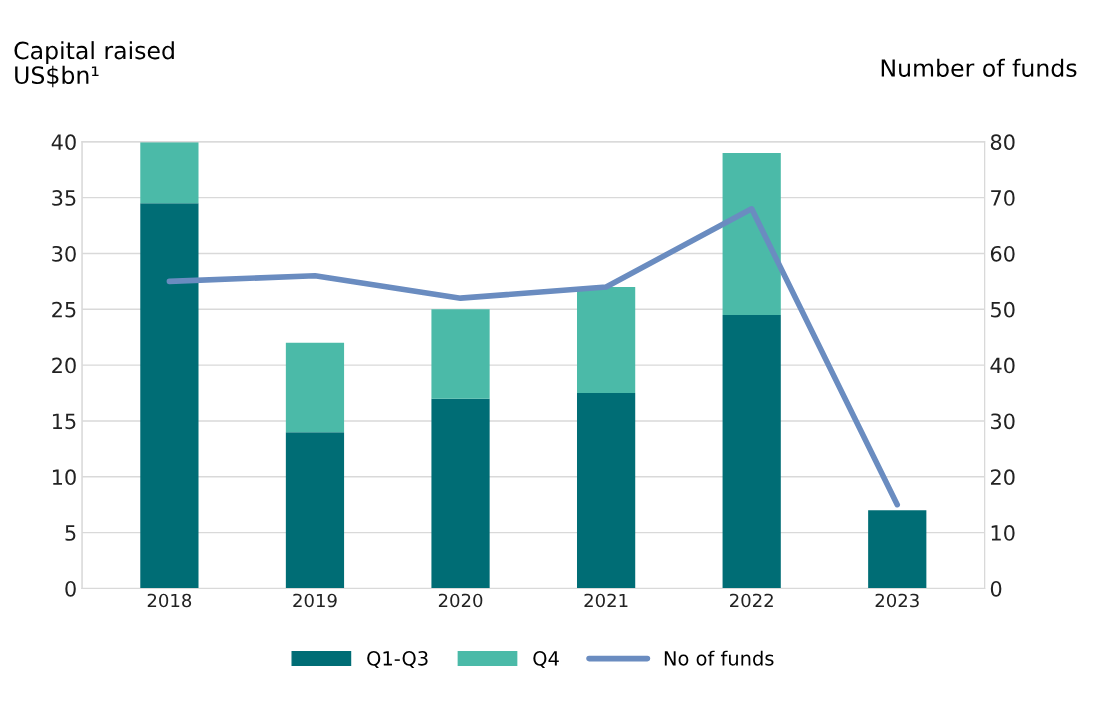 This screenshot has width=1094, height=709. I want to click on y-tick-label: 15, so click(64, 421).